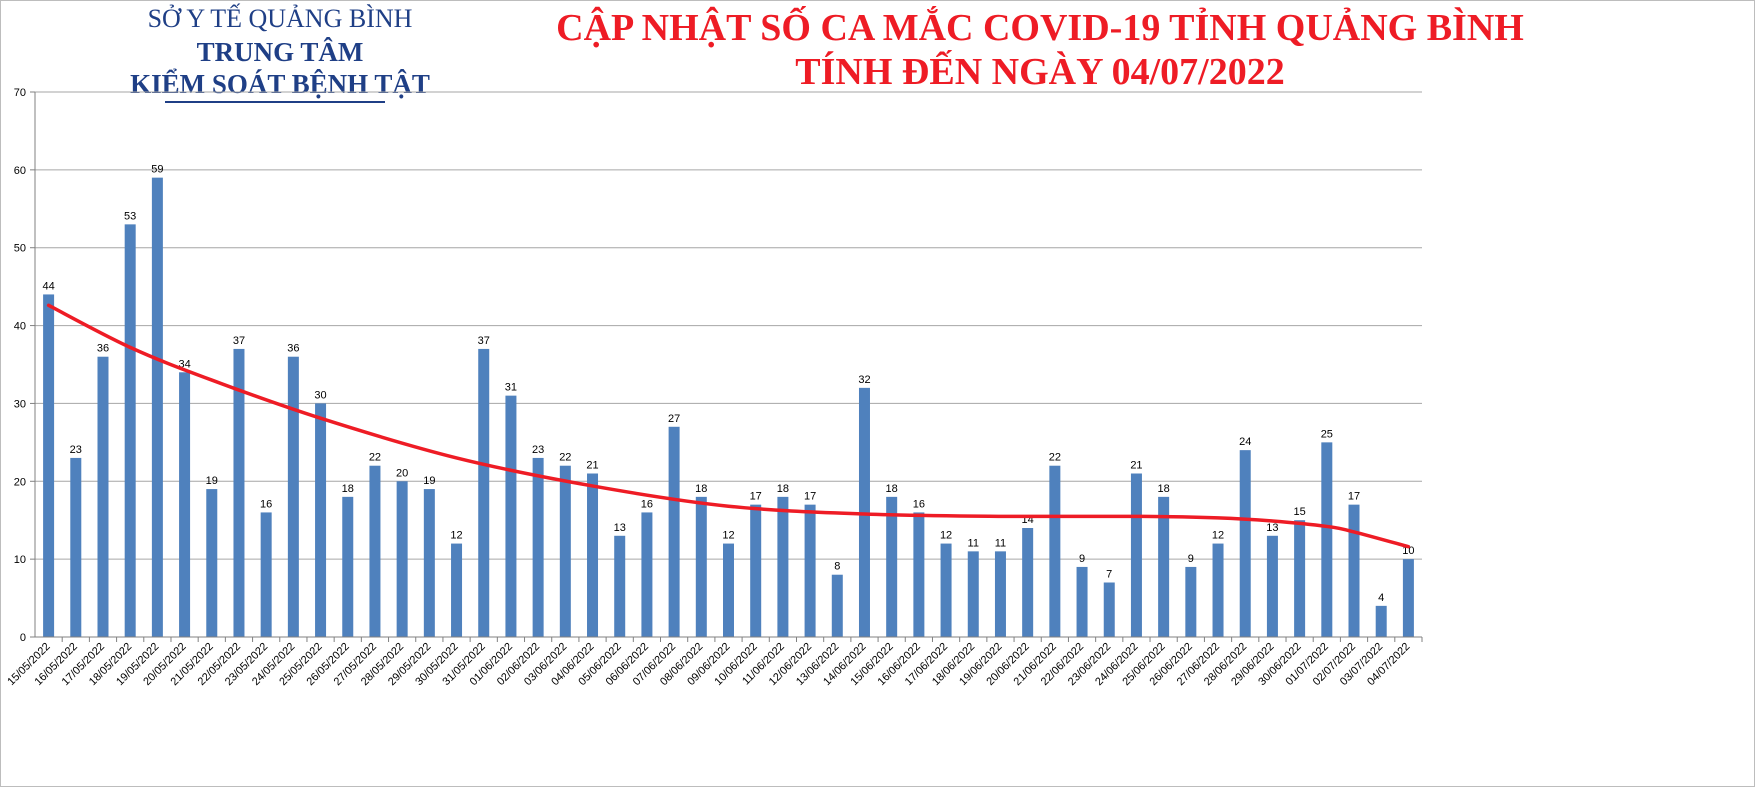 This screenshot has width=1755, height=787. I want to click on value-label-9: 36, so click(293, 349).